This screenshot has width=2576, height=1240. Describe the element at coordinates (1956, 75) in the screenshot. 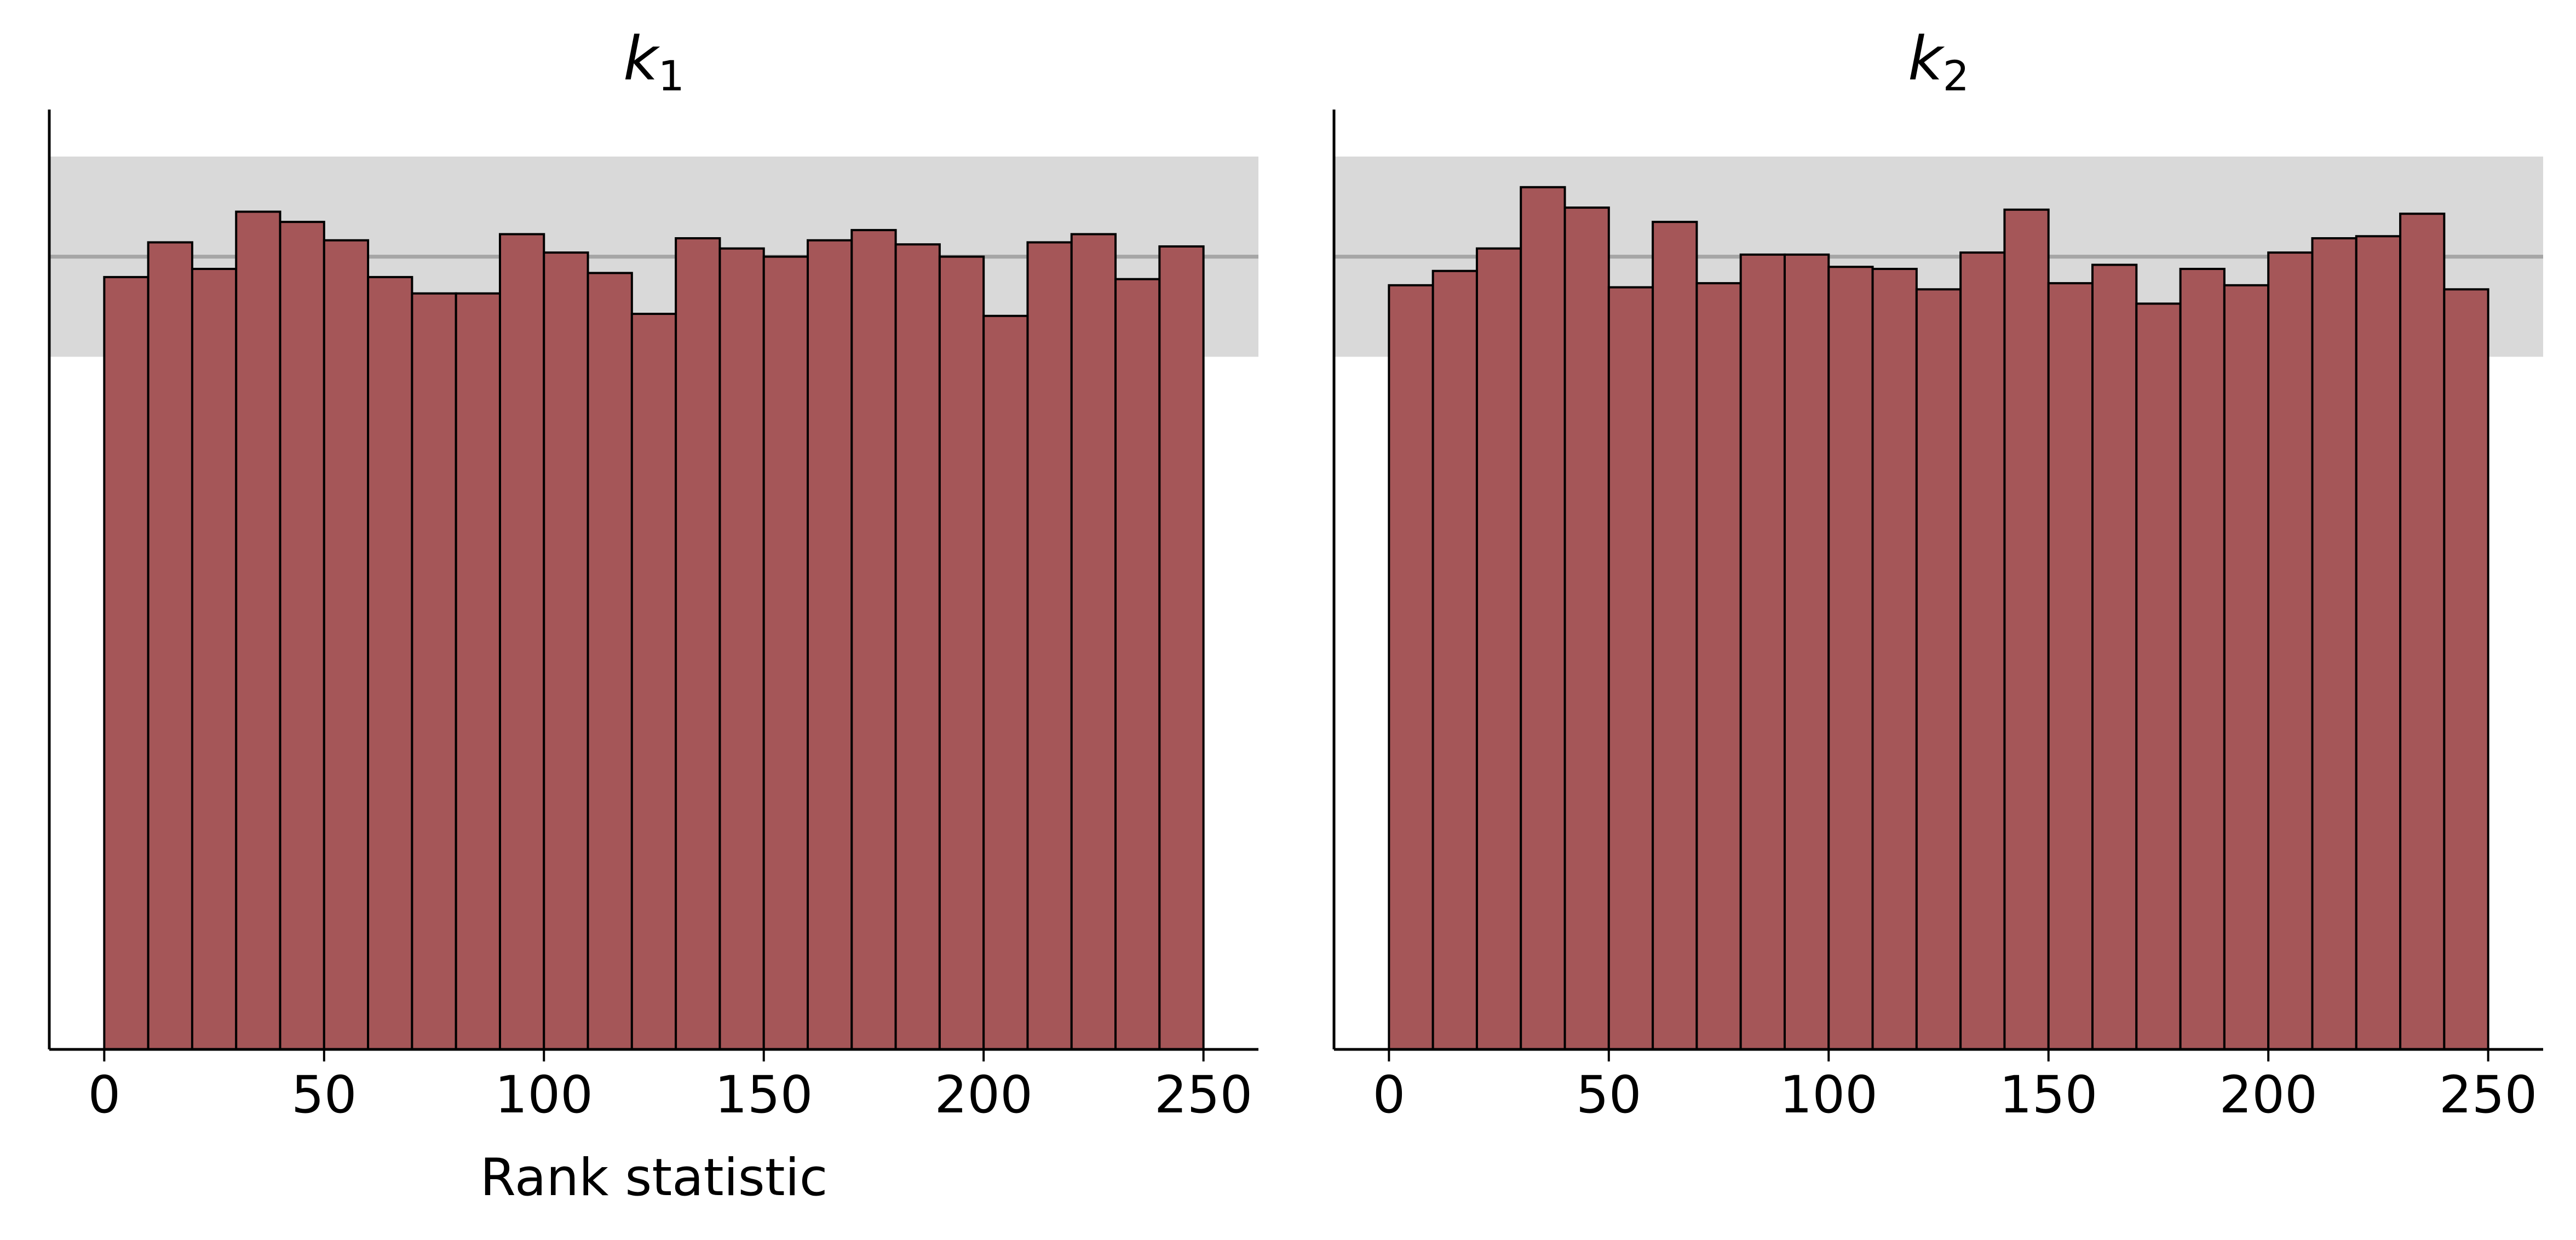

I see `title-subscript: 2` at that location.